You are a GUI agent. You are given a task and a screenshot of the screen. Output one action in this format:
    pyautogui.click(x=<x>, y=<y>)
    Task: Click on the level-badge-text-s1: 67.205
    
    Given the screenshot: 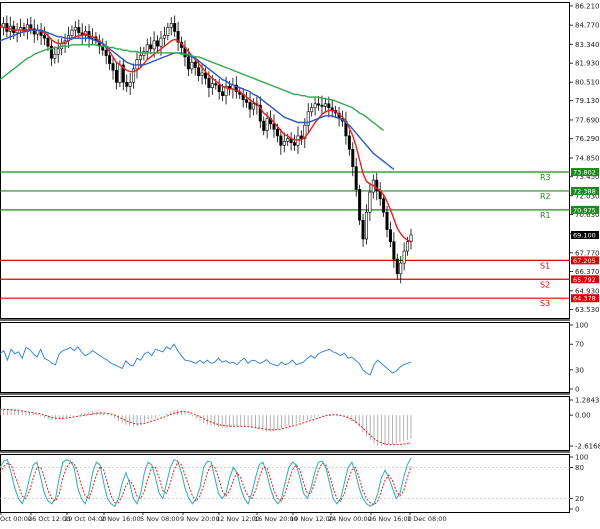 What is the action you would take?
    pyautogui.click(x=584, y=261)
    